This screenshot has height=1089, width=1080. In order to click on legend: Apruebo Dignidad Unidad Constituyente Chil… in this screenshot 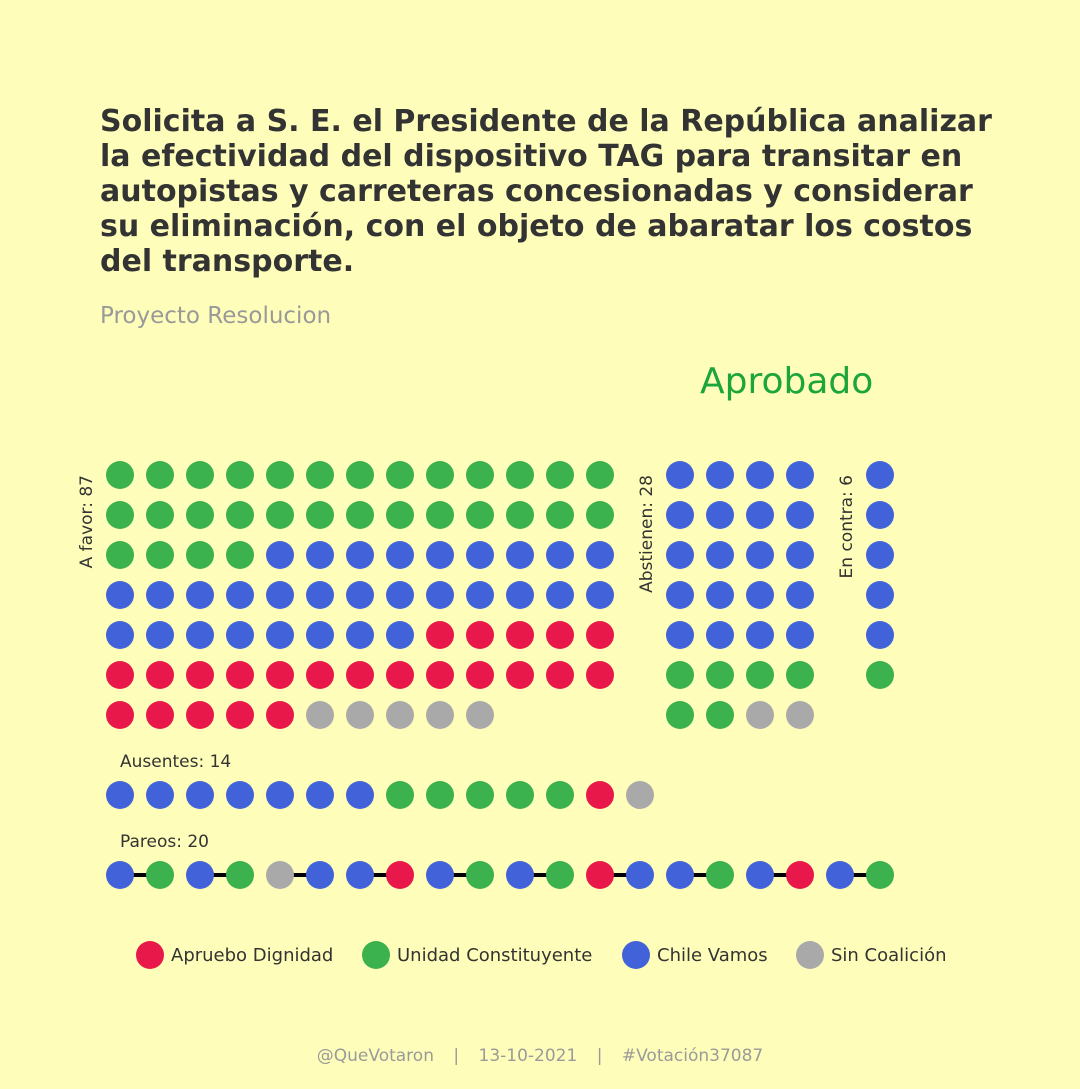, I will do `click(541, 955)`.